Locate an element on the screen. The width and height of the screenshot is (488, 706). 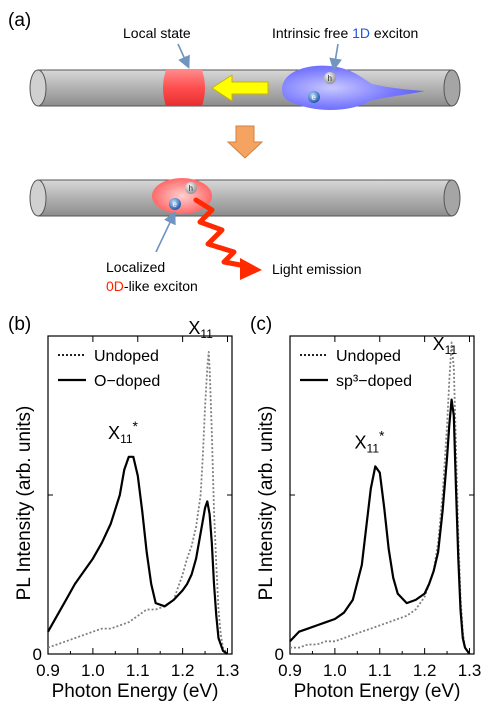
local-state-leader is located at coordinates (183, 56).